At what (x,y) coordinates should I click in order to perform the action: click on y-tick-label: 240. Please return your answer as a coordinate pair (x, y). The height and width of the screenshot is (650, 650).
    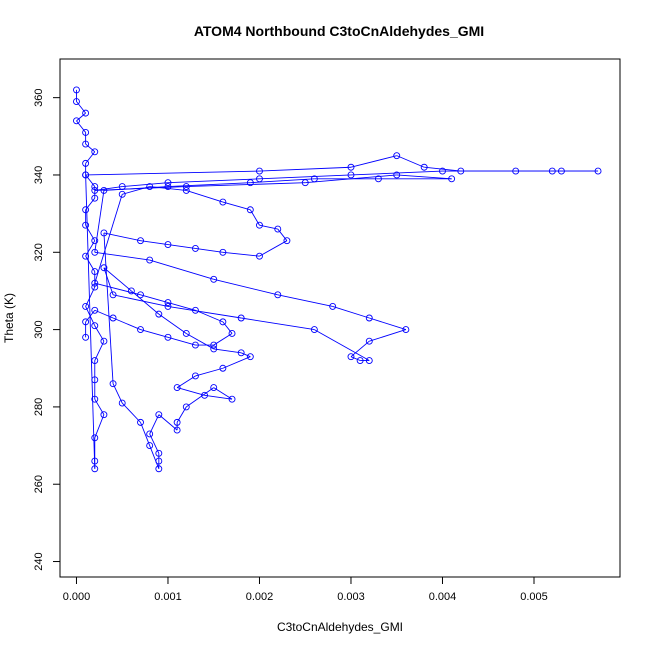
    Looking at the image, I should click on (39, 561).